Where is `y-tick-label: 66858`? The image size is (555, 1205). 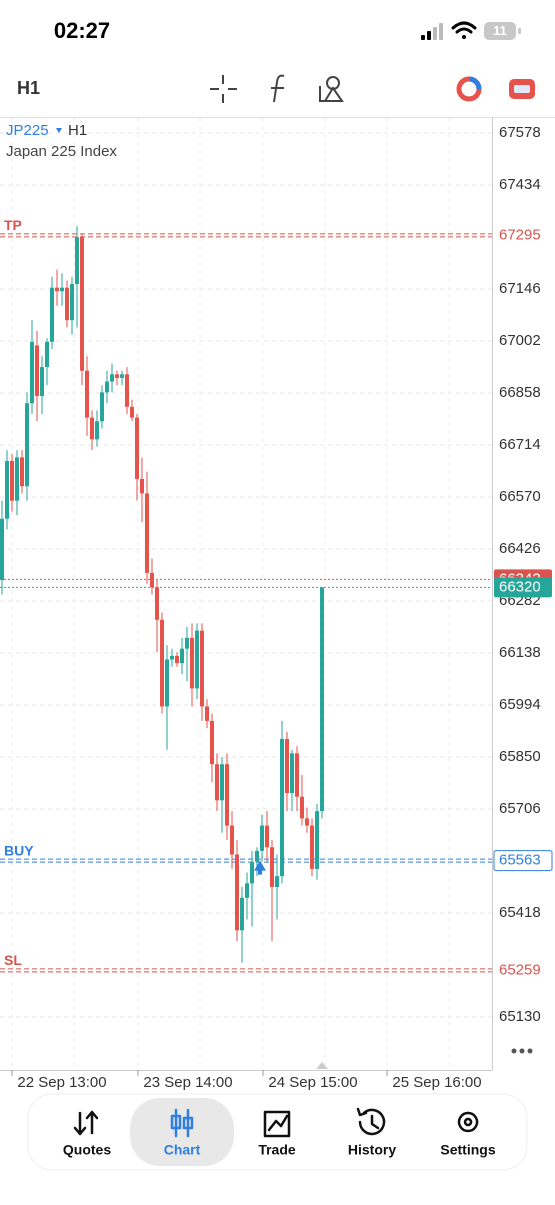
y-tick-label: 66858 is located at coordinates (520, 392).